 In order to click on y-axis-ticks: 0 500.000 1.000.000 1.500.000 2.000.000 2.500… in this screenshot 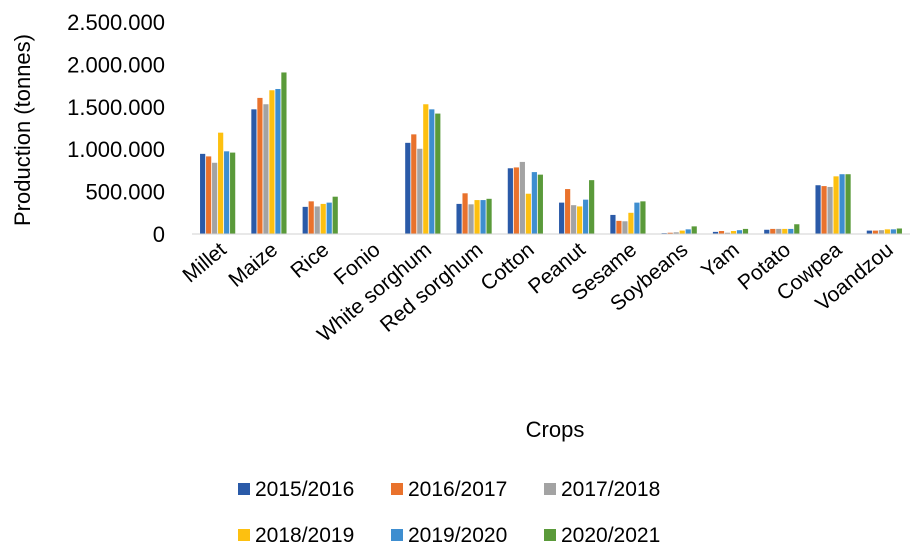, I will do `click(116, 128)`.